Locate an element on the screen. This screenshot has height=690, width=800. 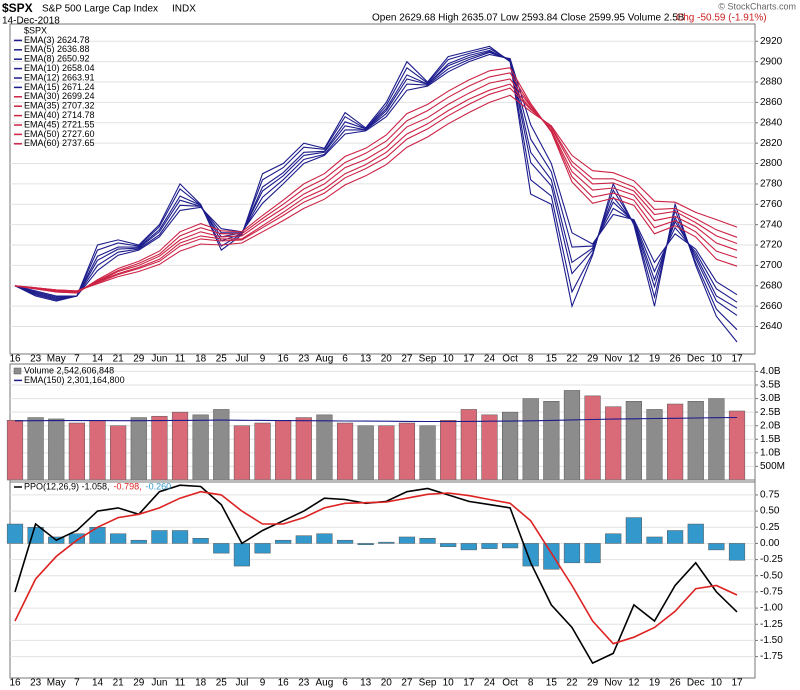
legend-label: -0.798, is located at coordinates (128, 486).